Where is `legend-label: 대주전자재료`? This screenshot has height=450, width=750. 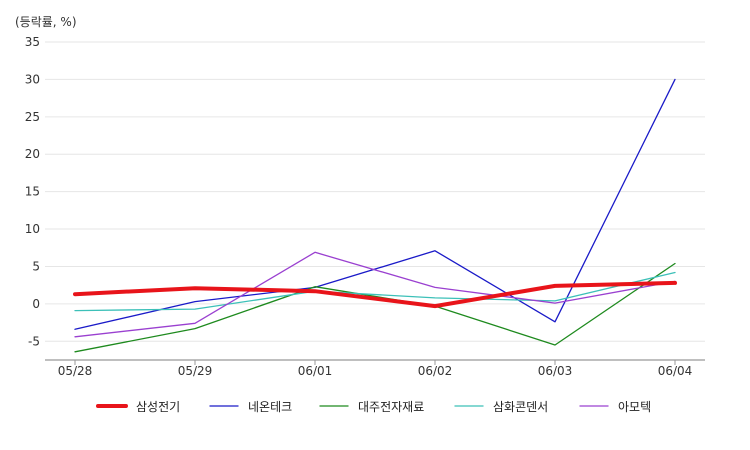 legend-label: 대주전자재료 is located at coordinates (391, 407).